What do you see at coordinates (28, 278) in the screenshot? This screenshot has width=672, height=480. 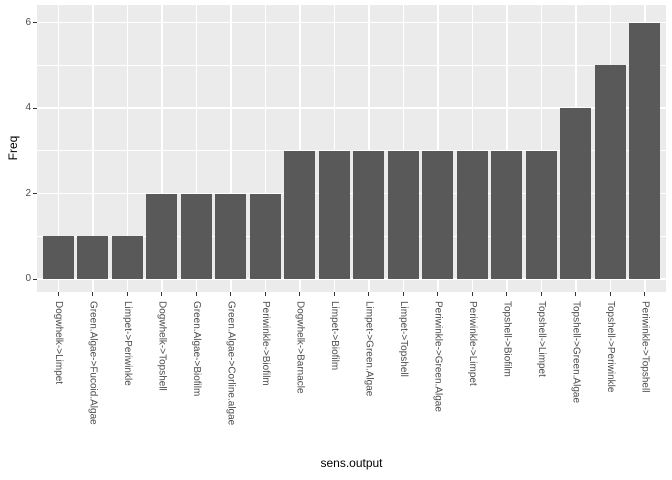 I see `y-tick-label: 0` at bounding box center [28, 278].